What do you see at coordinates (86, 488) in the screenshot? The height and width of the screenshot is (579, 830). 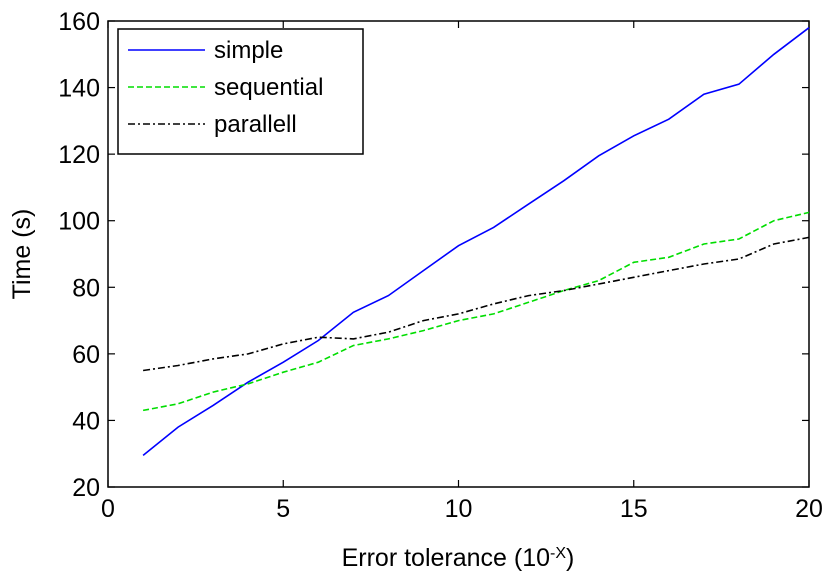 I see `y-tick-label: 20` at bounding box center [86, 488].